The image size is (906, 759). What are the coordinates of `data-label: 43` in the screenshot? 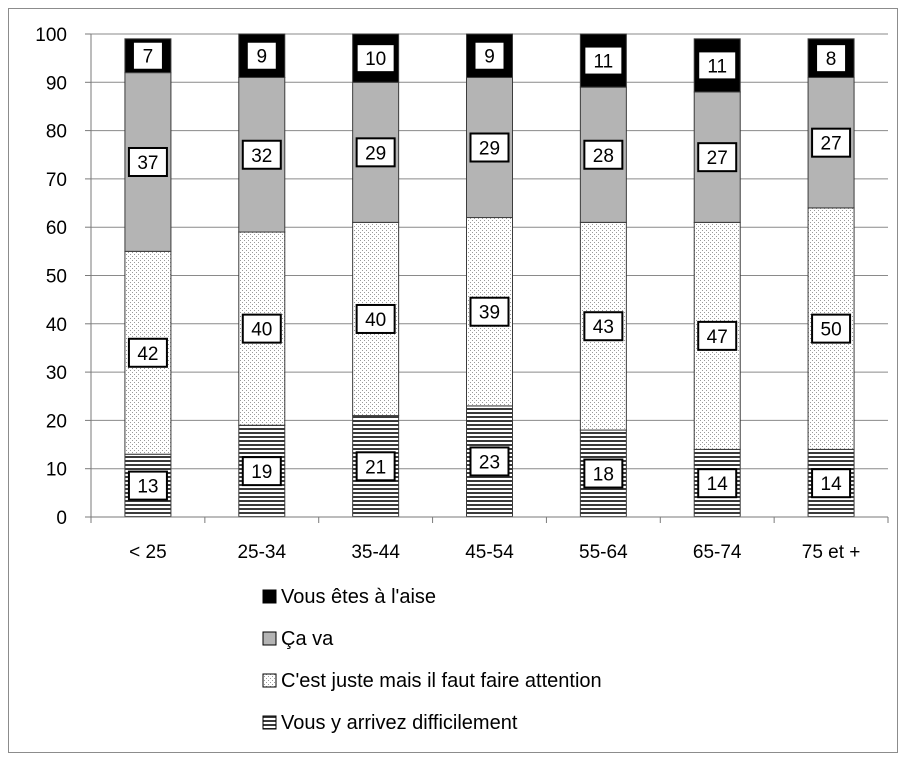 It's located at (603, 327).